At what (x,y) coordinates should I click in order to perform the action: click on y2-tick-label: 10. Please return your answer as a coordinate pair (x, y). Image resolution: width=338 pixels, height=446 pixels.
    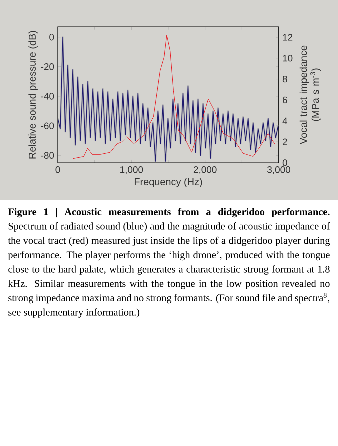
    Looking at the image, I should click on (288, 58).